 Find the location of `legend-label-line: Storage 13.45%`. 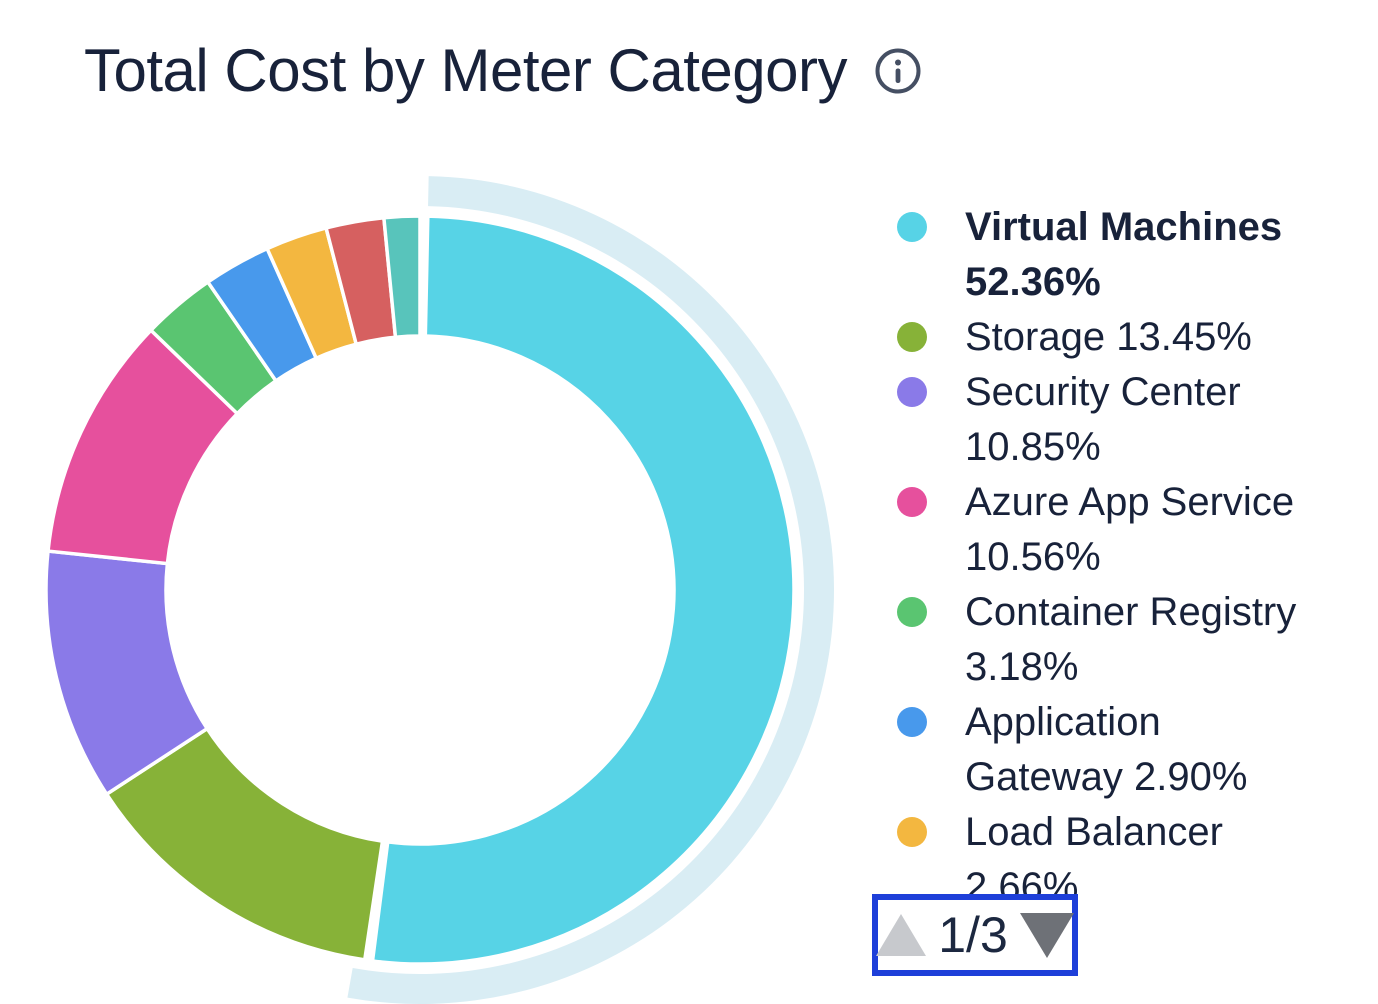

legend-label-line: Storage 13.45% is located at coordinates (1108, 337).